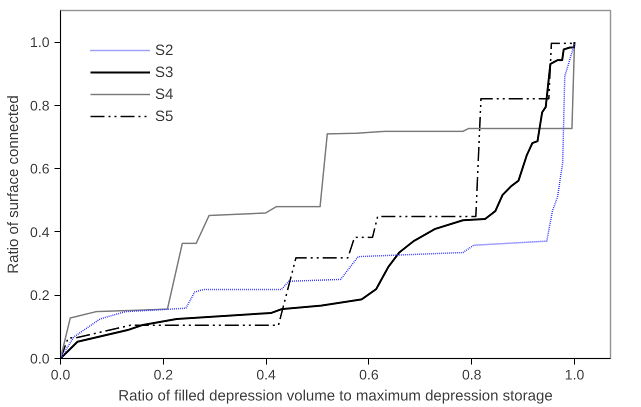  Describe the element at coordinates (40, 232) in the screenshot. I see `y-tick-label: 0.4` at that location.